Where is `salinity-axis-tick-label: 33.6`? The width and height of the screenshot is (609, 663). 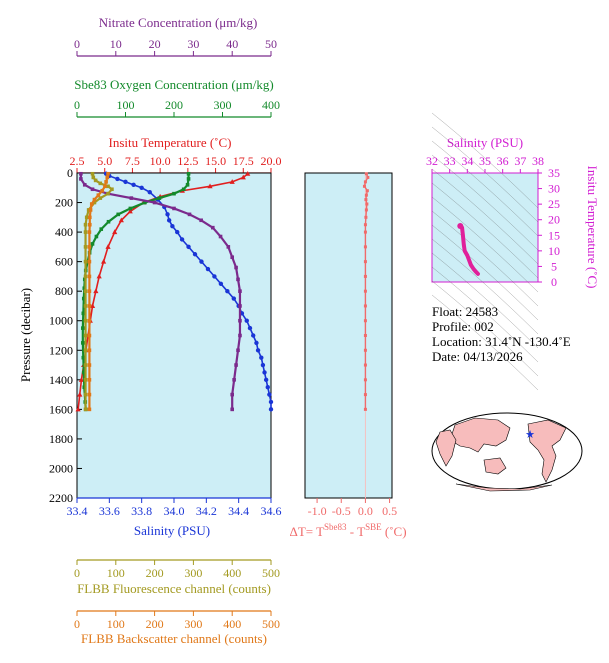
salinity-axis-tick-label: 33.6 is located at coordinates (109, 511).